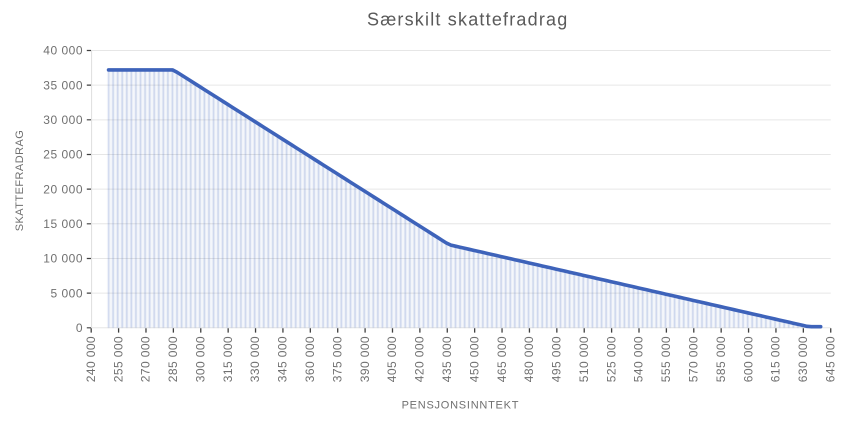 The height and width of the screenshot is (430, 850). Describe the element at coordinates (66, 293) in the screenshot. I see `svg-text: 5 000` at that location.